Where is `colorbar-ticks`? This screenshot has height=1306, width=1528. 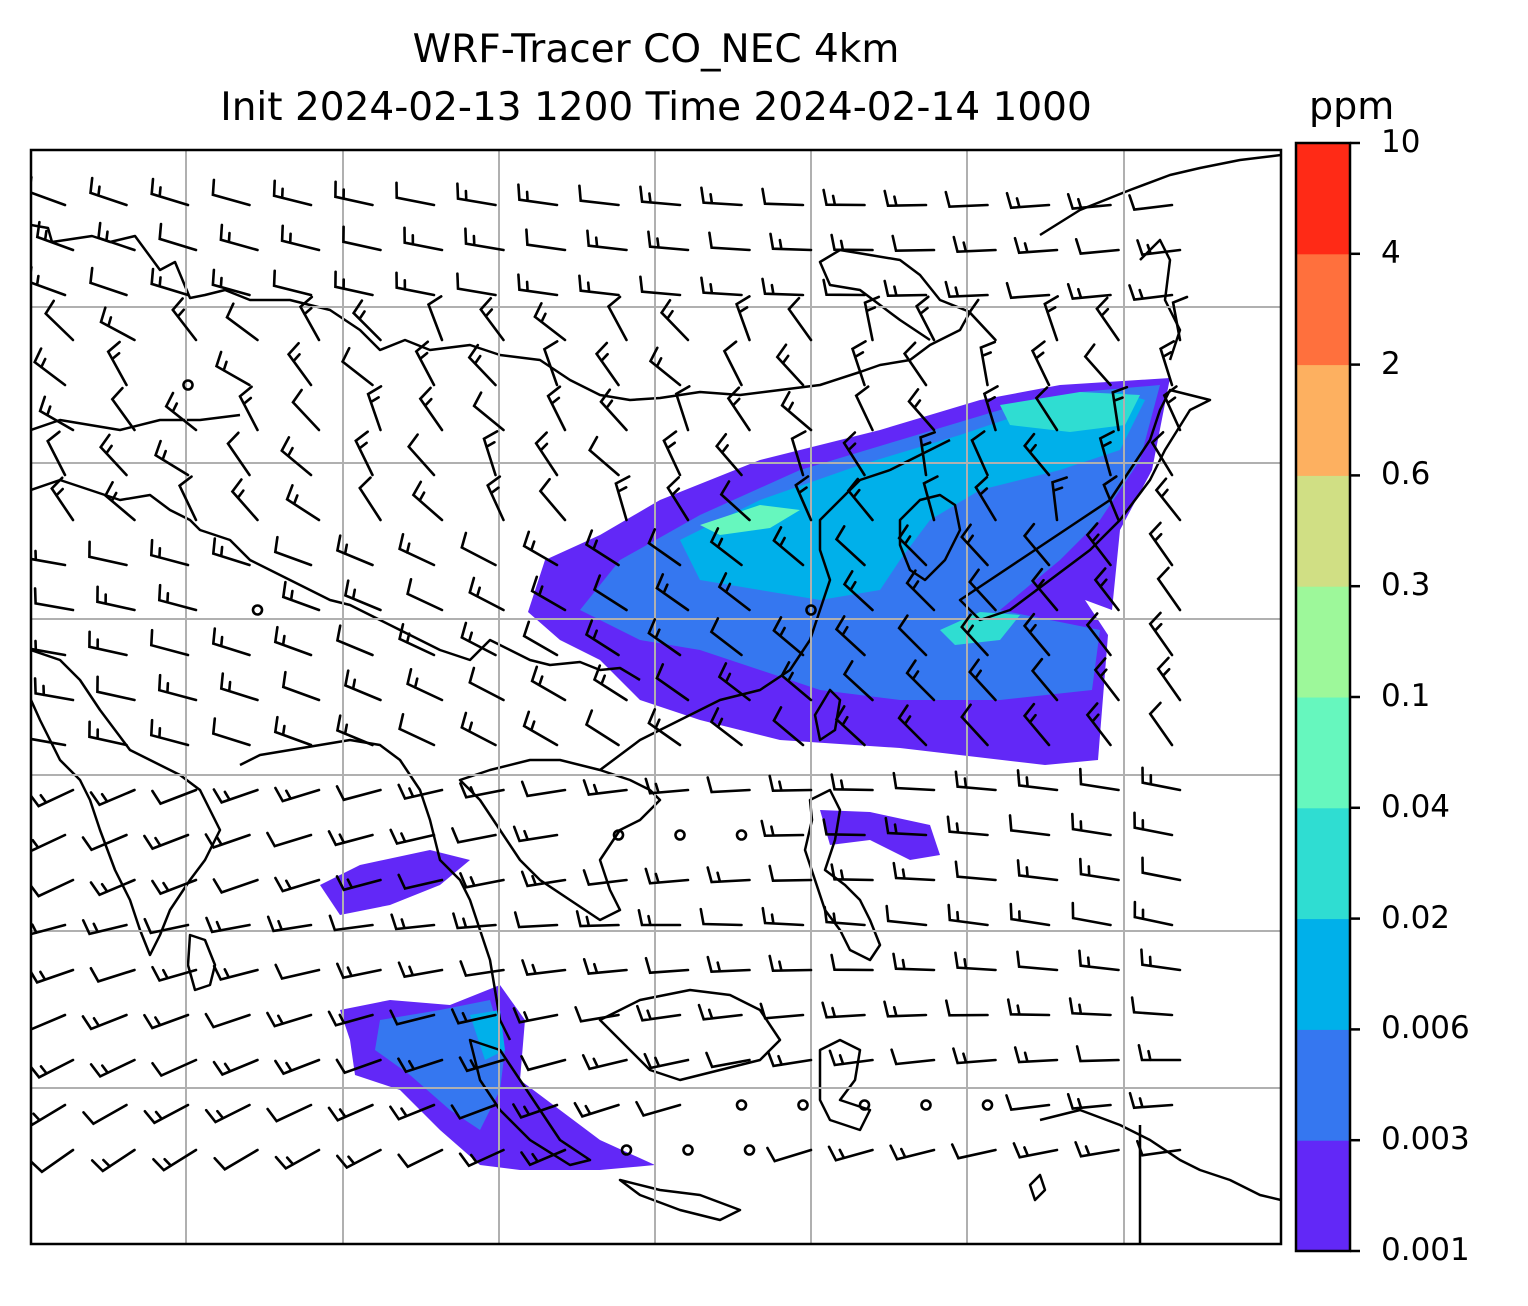
colorbar-ticks is located at coordinates (1355, 697).